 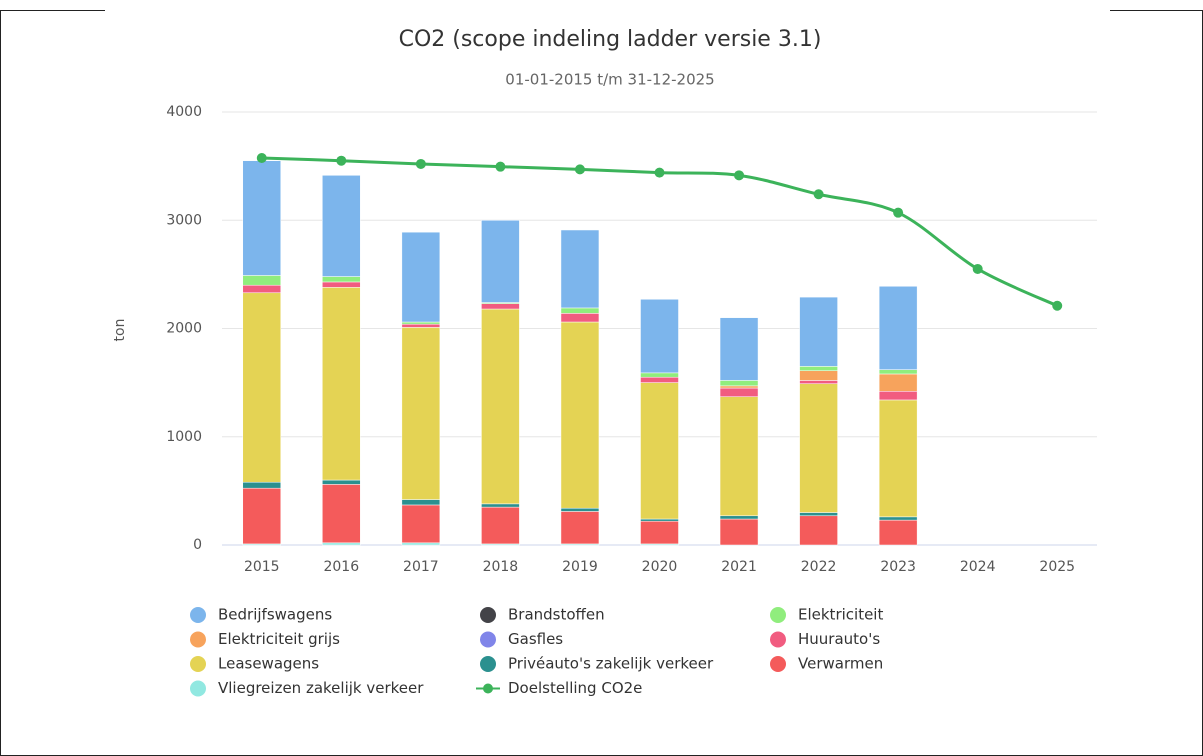 What do you see at coordinates (120, 330) in the screenshot?
I see `y-axis-label: ton` at bounding box center [120, 330].